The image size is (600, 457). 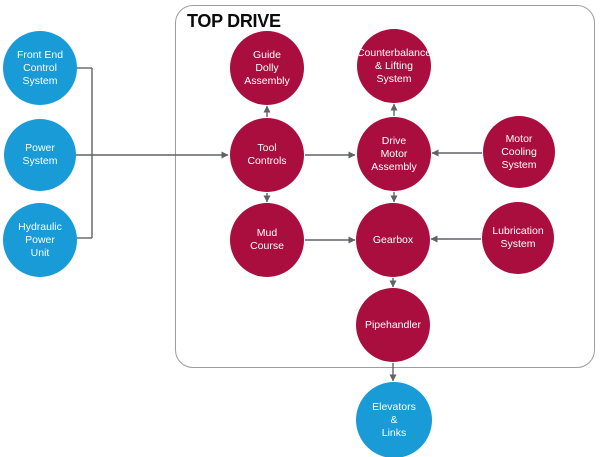 I want to click on node-label: Gearbox, so click(x=393, y=239).